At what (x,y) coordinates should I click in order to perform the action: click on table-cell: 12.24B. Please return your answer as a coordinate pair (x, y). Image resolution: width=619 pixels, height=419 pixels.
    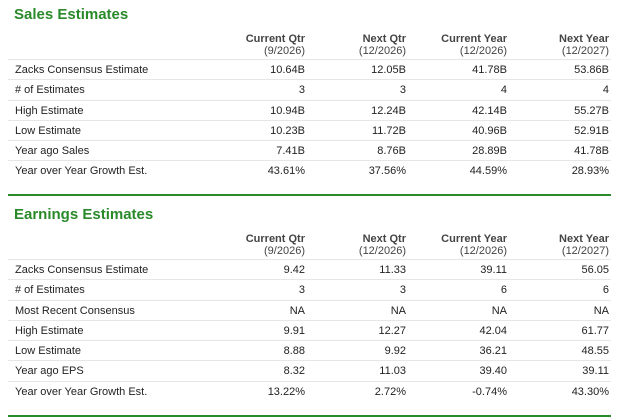
    Looking at the image, I should click on (388, 110).